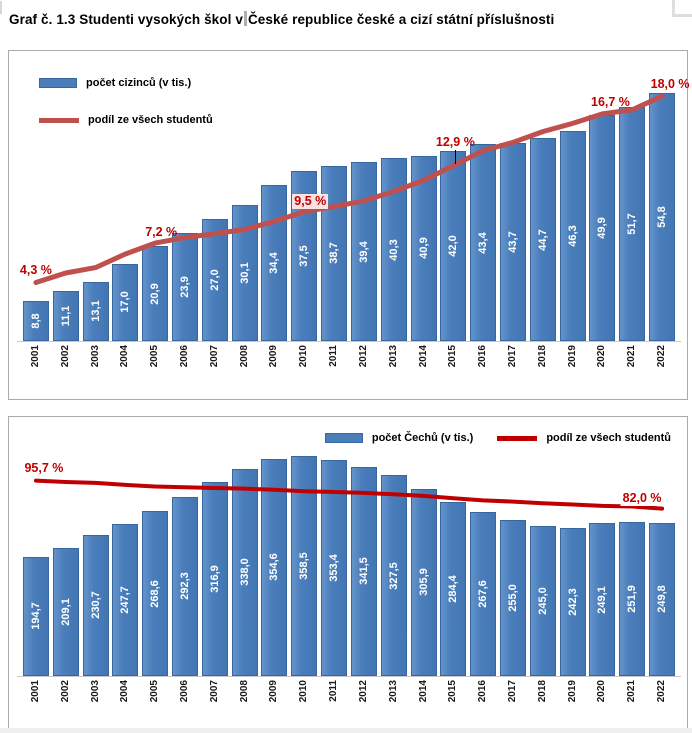 The height and width of the screenshot is (733, 692). Describe the element at coordinates (95, 356) in the screenshot. I see `x-axis-label-2003: 2003` at that location.